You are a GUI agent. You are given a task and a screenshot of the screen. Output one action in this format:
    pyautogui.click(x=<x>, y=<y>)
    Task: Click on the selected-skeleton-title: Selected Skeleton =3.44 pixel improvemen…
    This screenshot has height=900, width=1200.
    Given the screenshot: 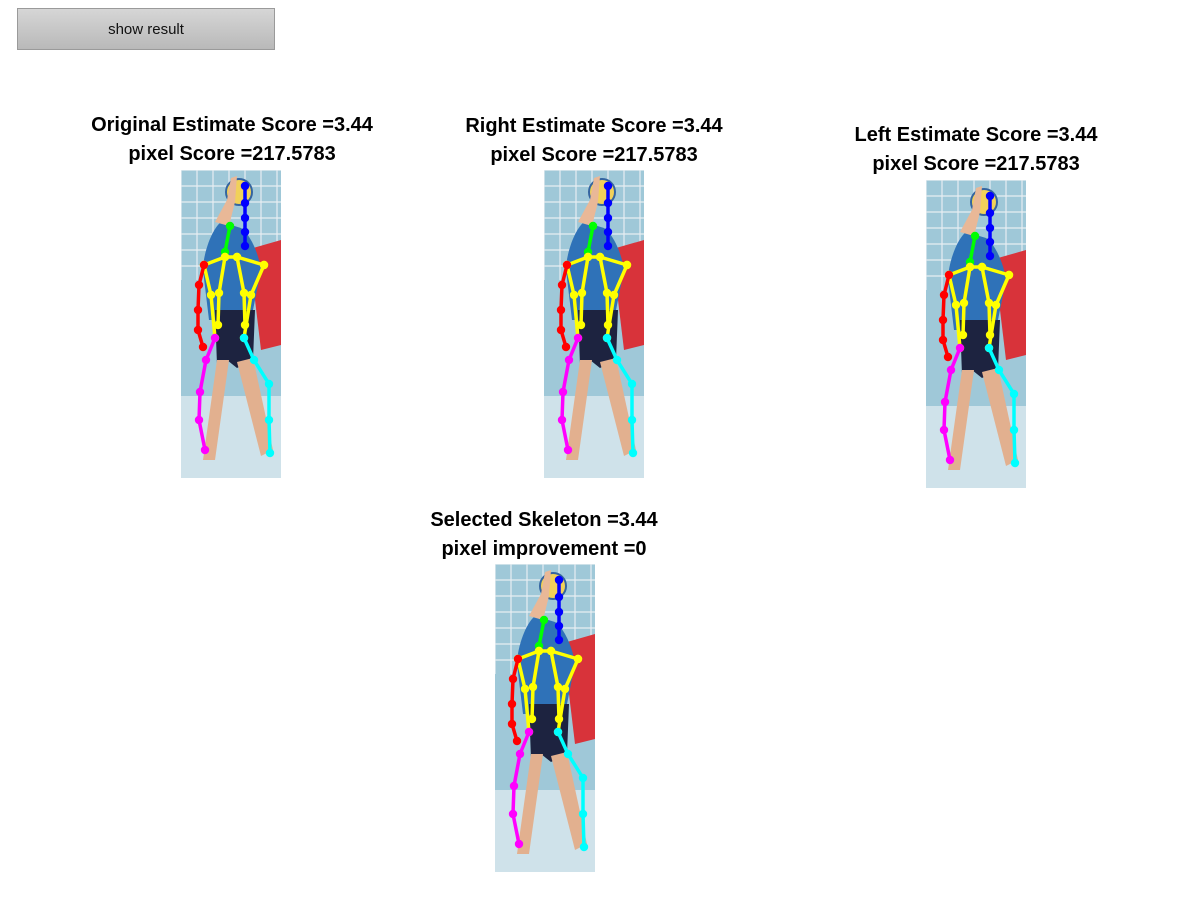 What is the action you would take?
    pyautogui.click(x=544, y=535)
    